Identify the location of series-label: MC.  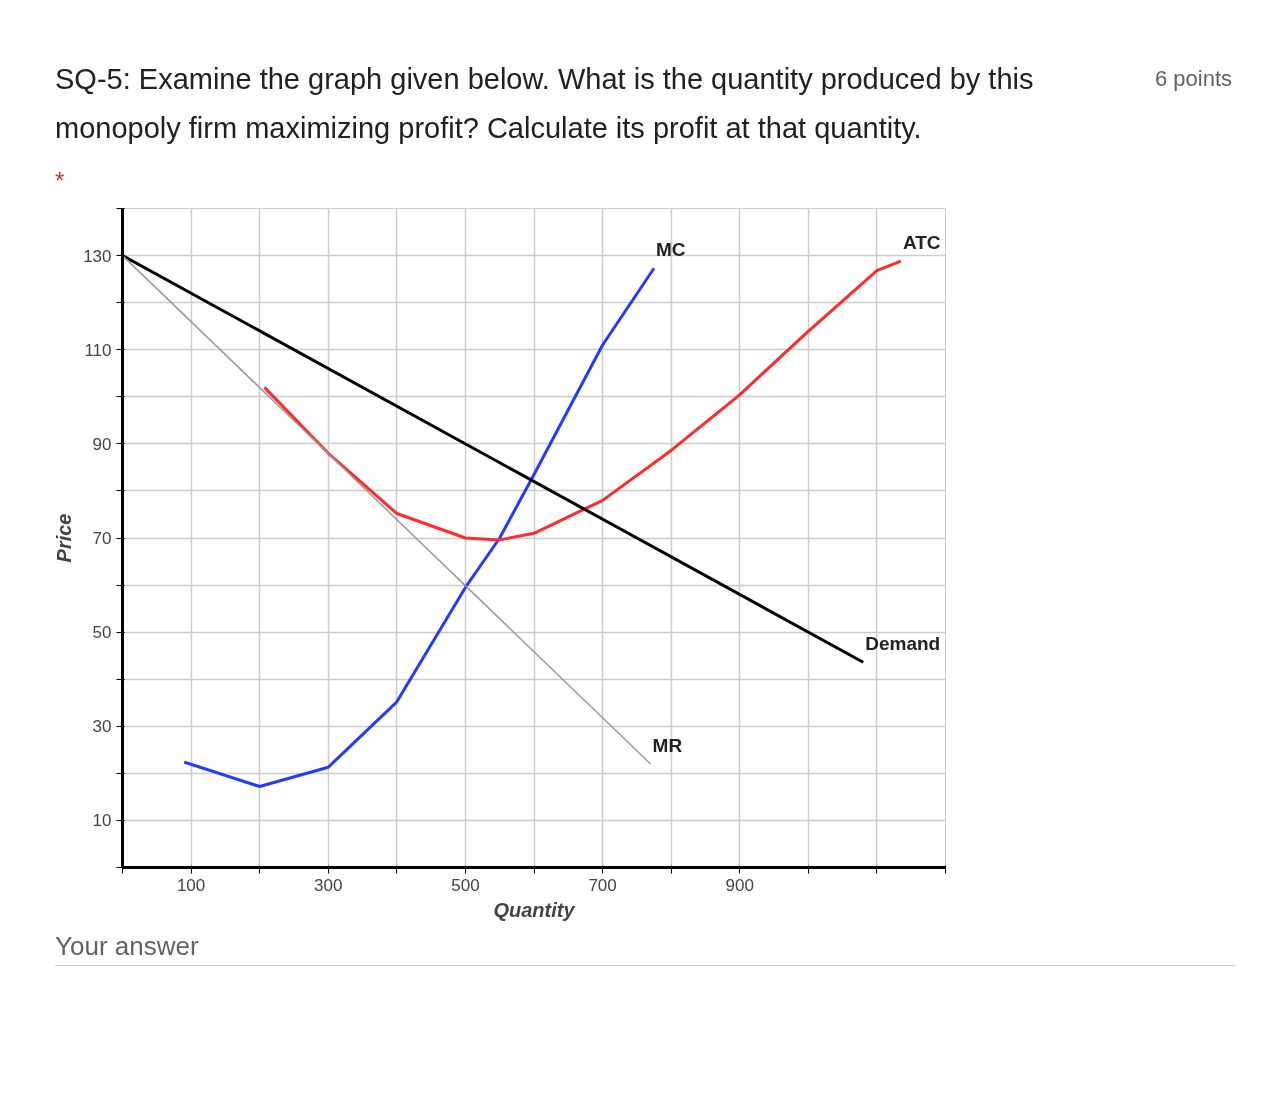
(671, 250).